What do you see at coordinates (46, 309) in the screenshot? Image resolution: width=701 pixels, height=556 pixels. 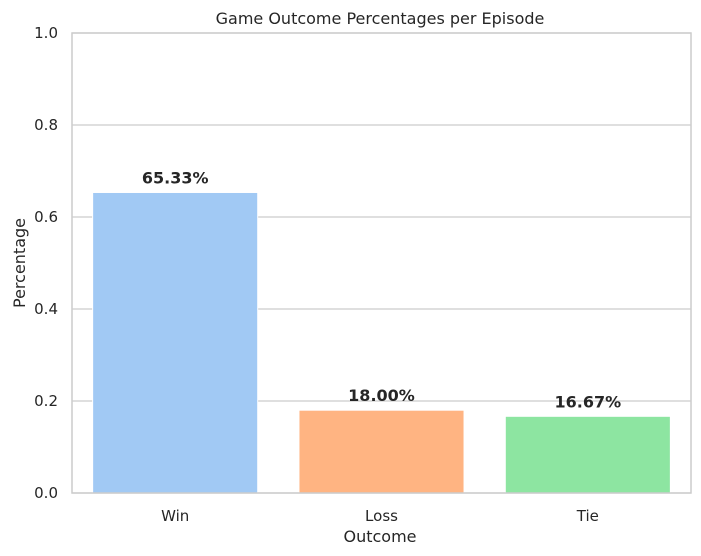 I see `y-tick-label: 0.4` at bounding box center [46, 309].